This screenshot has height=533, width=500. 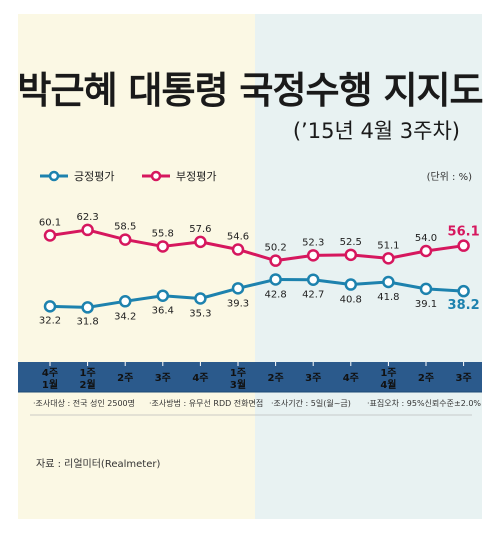 I want to click on data-label: 51.1, so click(x=388, y=245).